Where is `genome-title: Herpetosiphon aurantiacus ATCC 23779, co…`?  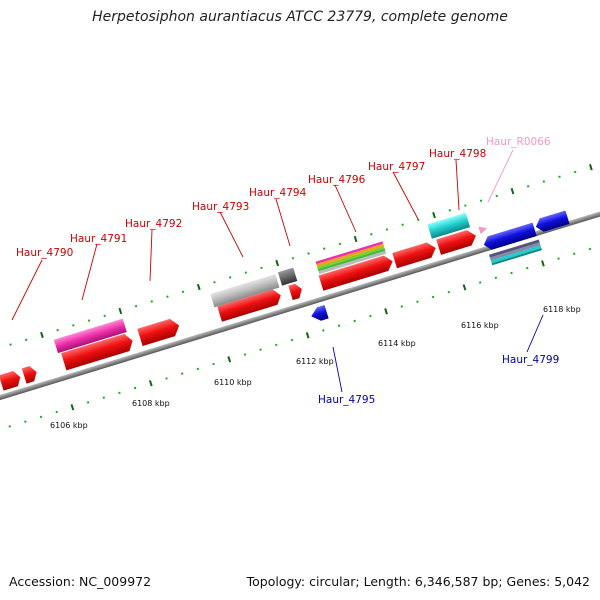
genome-title: Herpetosiphon aurantiacus ATCC 23779, co… is located at coordinates (300, 17).